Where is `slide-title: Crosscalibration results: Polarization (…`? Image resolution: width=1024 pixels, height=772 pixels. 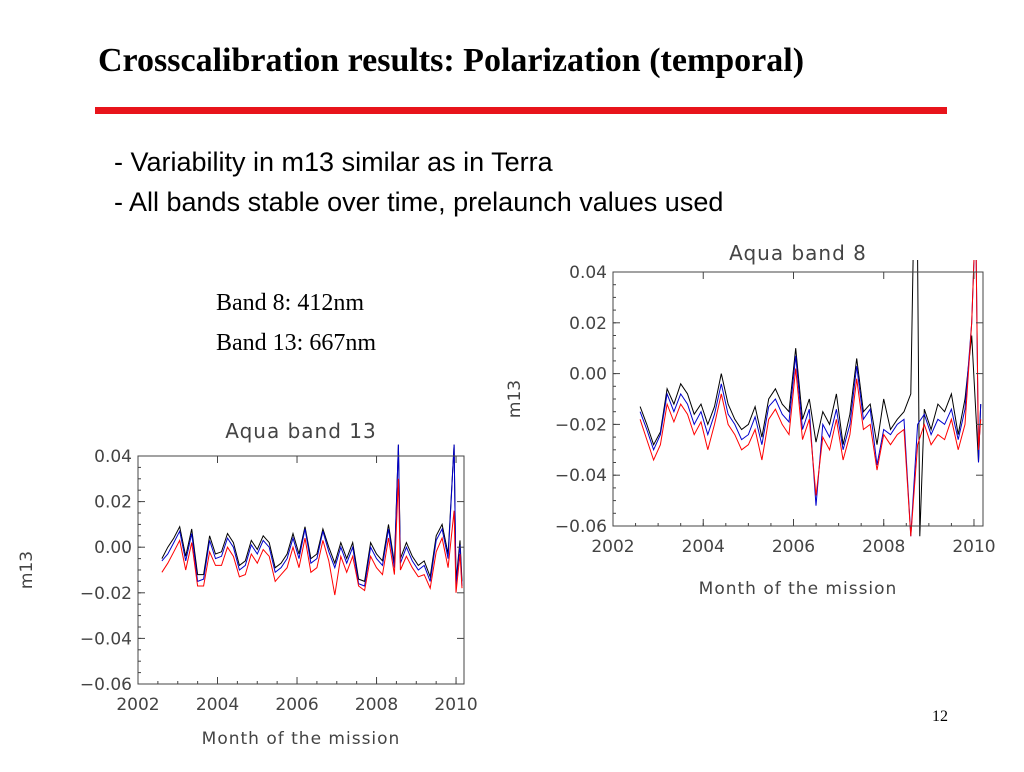 slide-title: Crosscalibration results: Polarization (… is located at coordinates (451, 60).